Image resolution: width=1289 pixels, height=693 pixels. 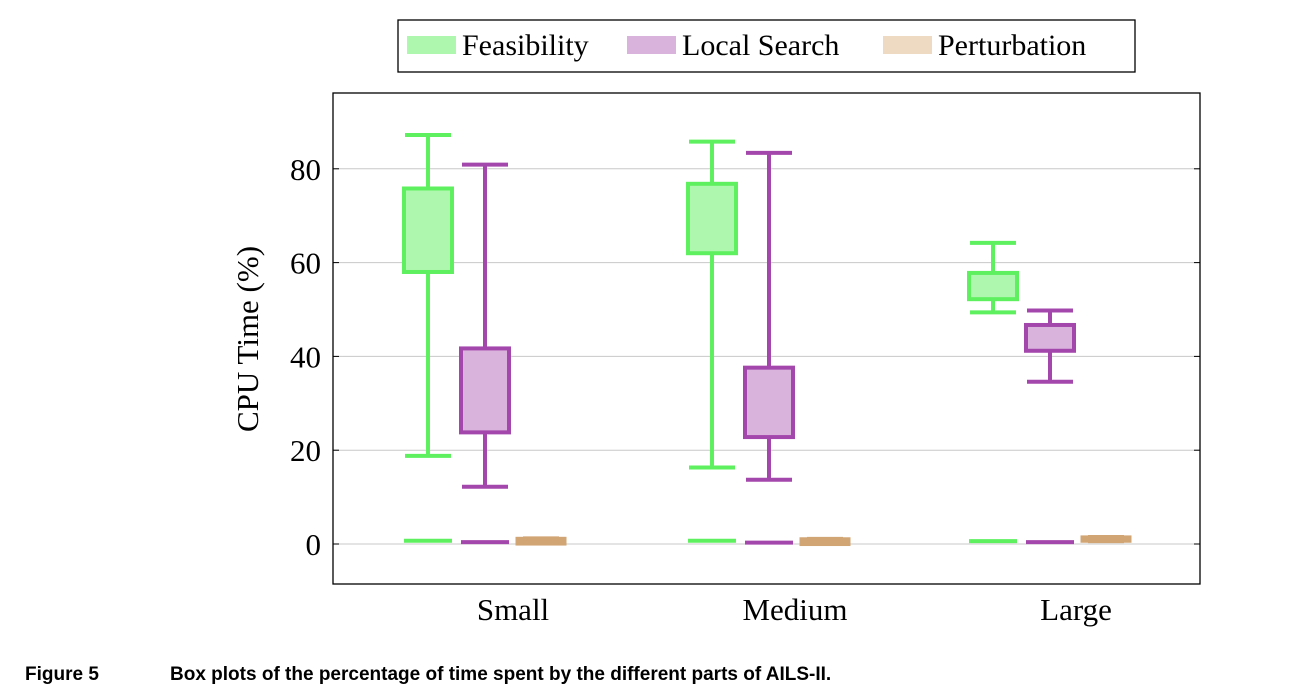 I want to click on x-category-label: Large, so click(x=1076, y=609).